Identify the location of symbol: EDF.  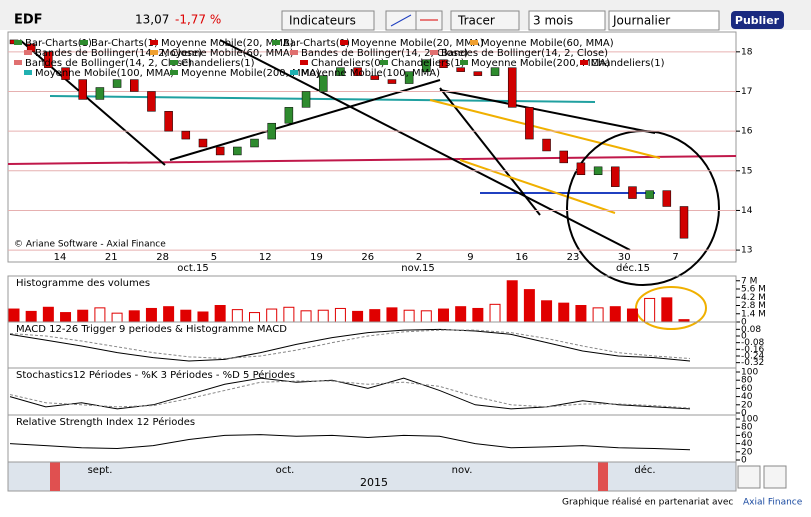
(28, 20).